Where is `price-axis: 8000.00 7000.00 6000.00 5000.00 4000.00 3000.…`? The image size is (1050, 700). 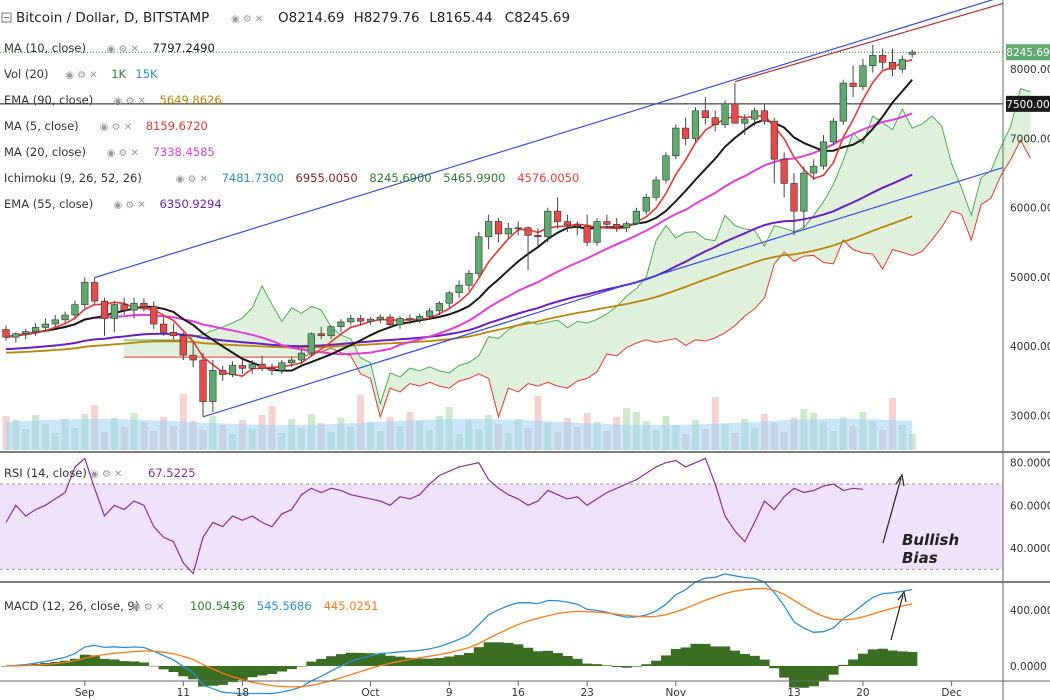 price-axis: 8000.00 7000.00 6000.00 5000.00 4000.00 3000.… is located at coordinates (1030, 243).